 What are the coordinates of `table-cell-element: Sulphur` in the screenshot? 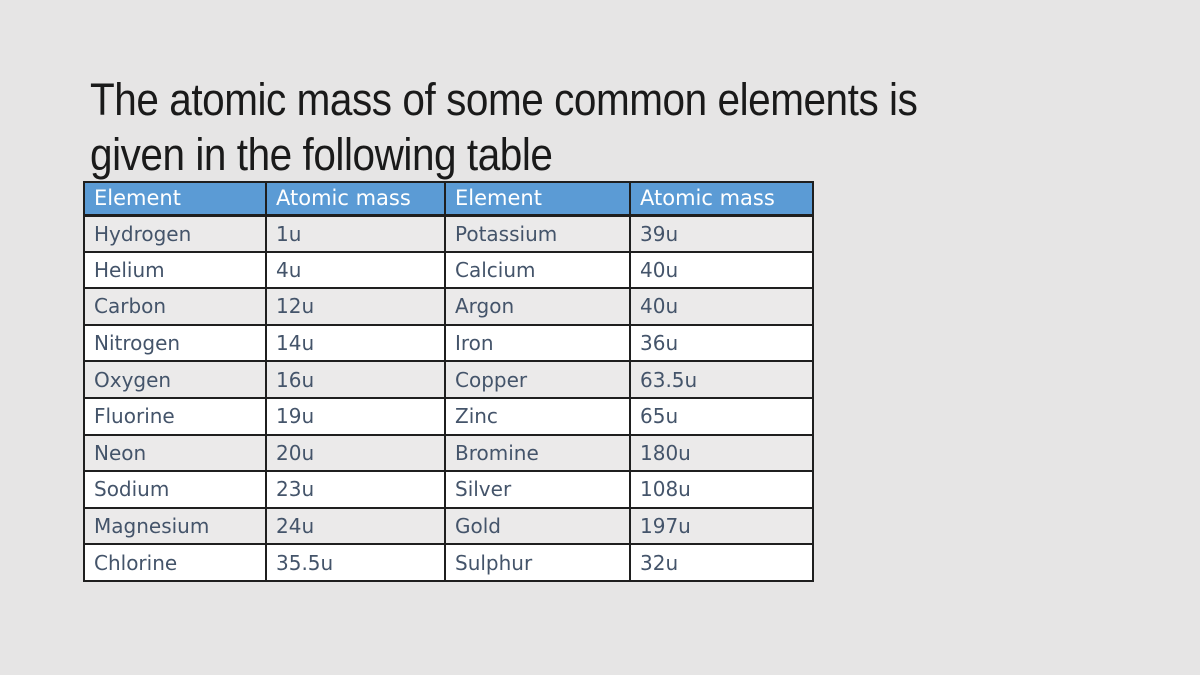 It's located at (537, 562).